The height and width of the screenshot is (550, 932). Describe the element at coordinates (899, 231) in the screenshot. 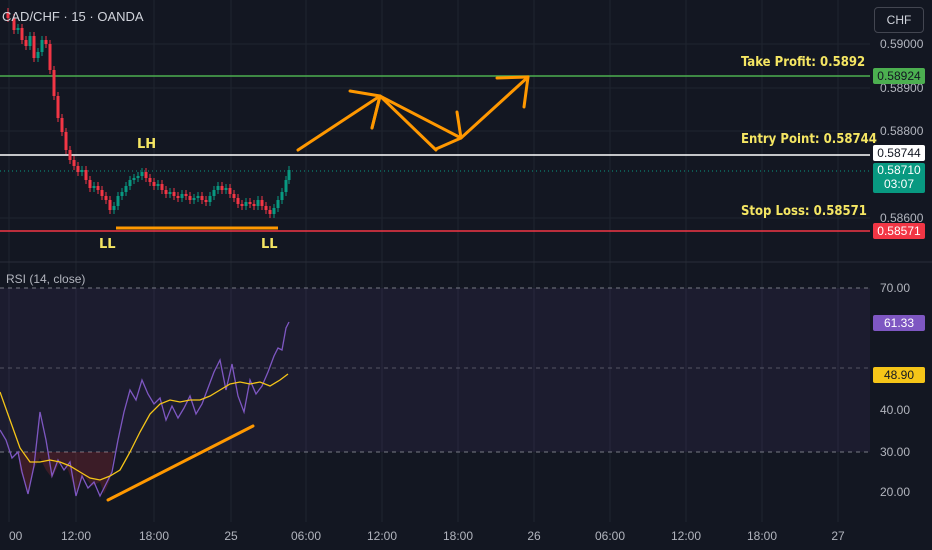

I see `stop-loss-tag: 0.58571` at that location.